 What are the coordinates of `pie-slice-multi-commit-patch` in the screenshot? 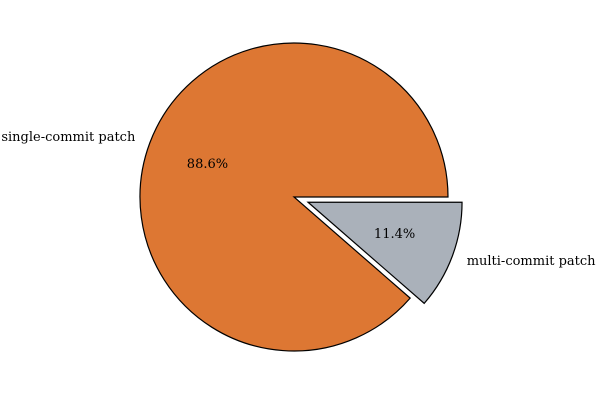 It's located at (384, 253).